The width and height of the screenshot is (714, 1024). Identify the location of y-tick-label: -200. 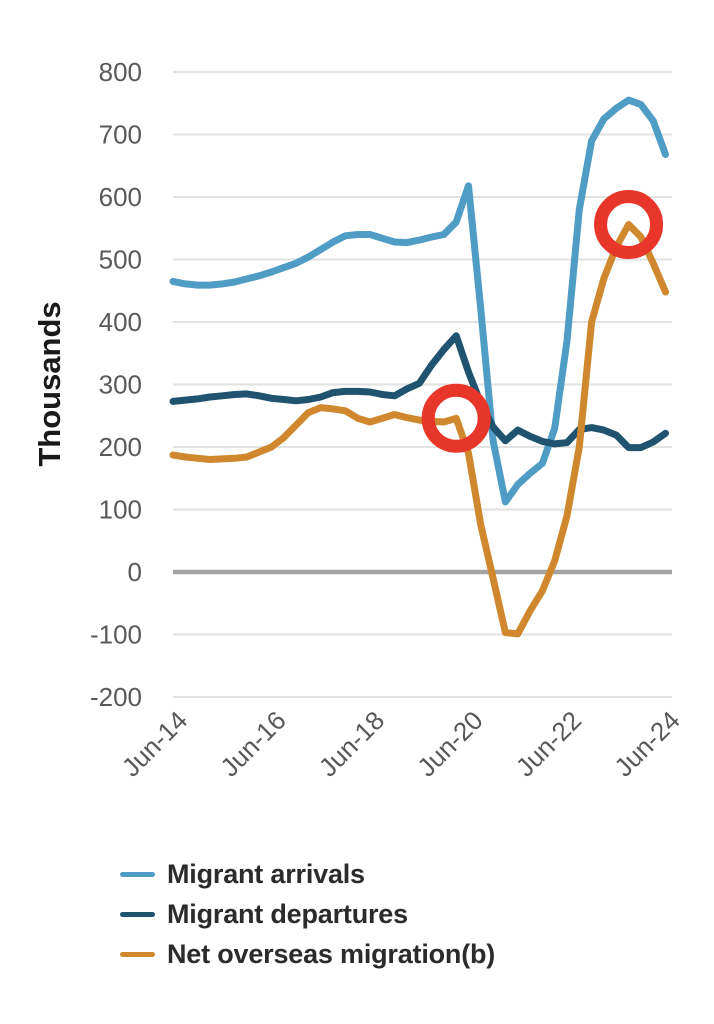
(116, 697).